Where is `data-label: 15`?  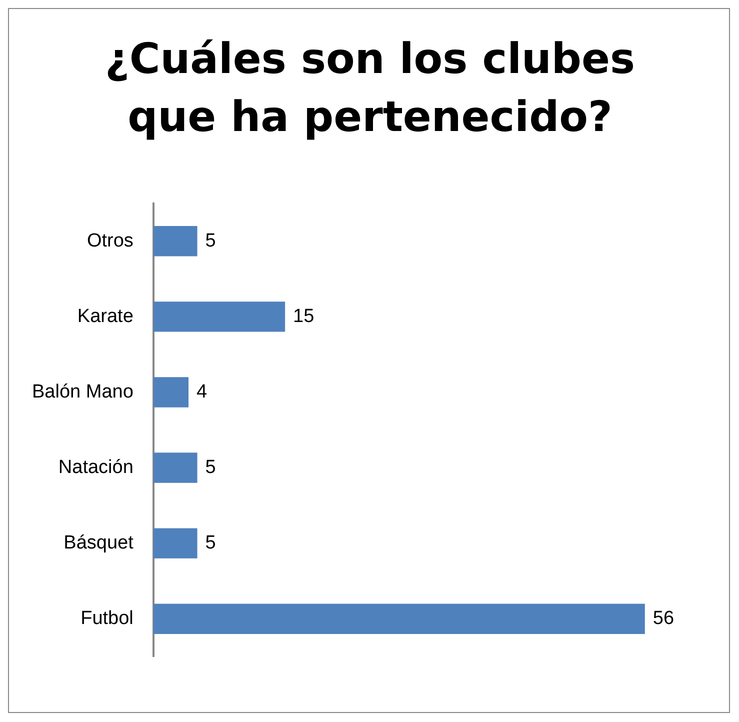
data-label: 15 is located at coordinates (303, 316).